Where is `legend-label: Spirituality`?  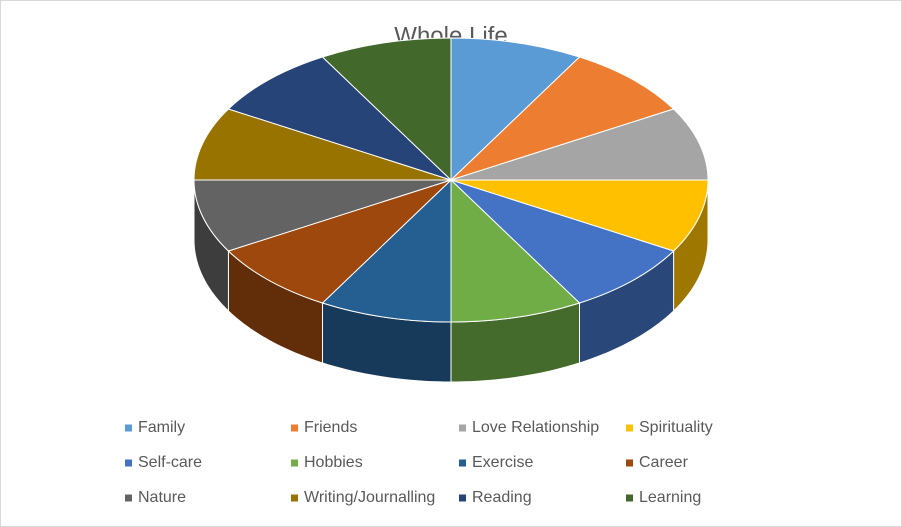
legend-label: Spirituality is located at coordinates (676, 427).